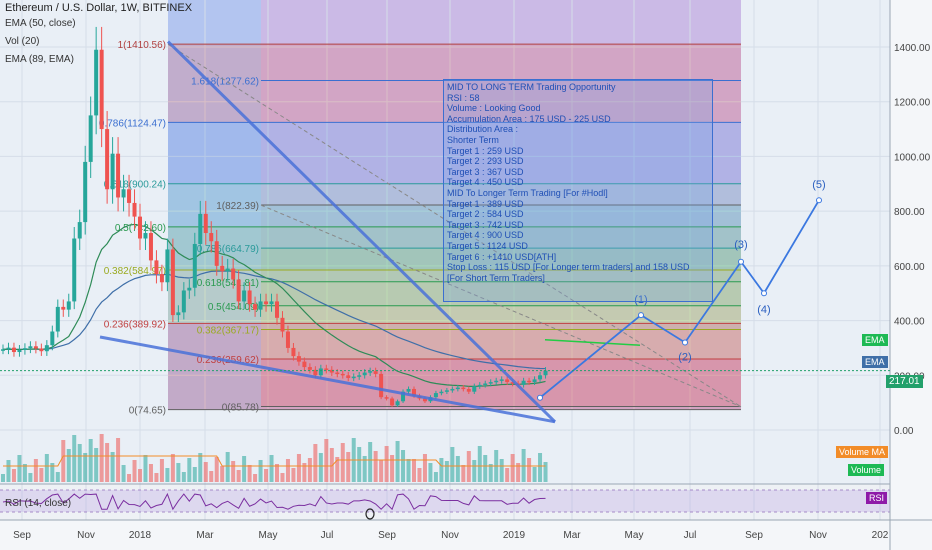 This screenshot has width=932, height=550. I want to click on ema-green-tag: EMA, so click(875, 340).